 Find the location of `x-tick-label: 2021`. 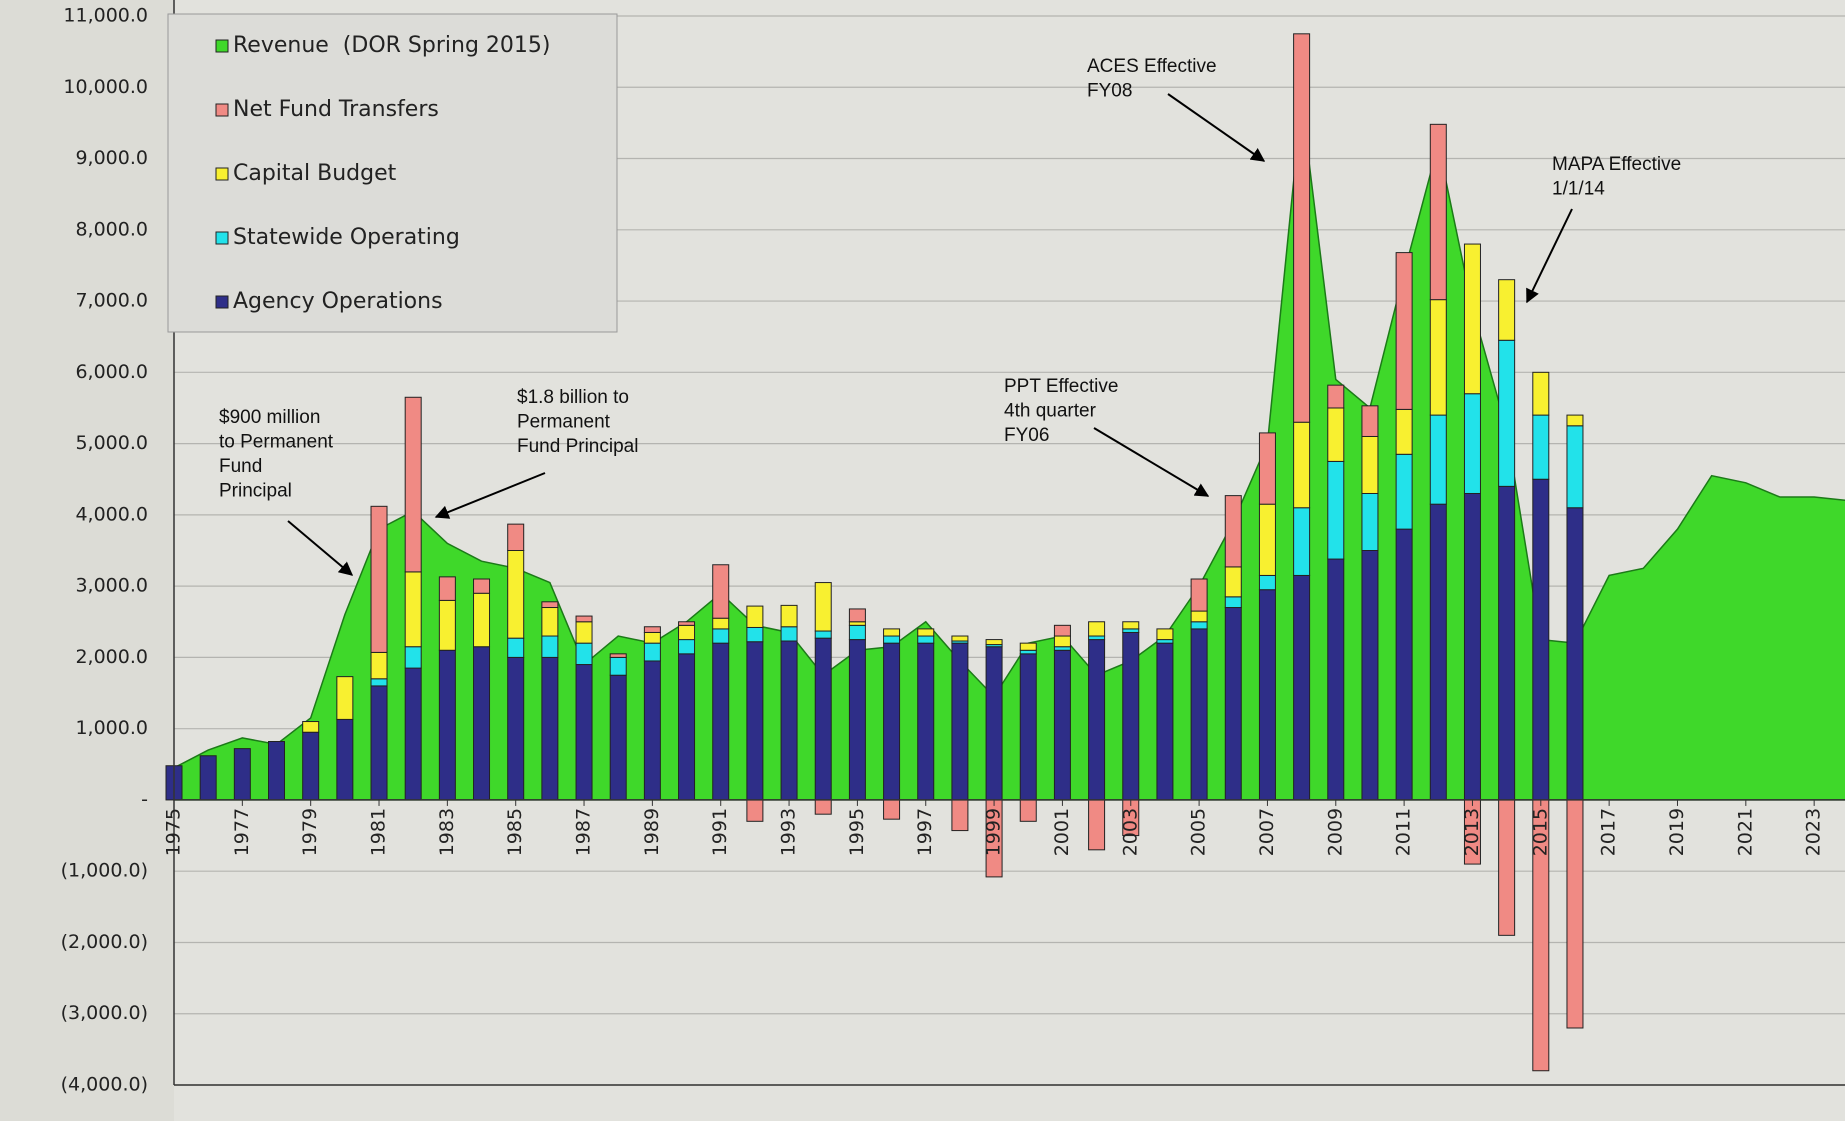

x-tick-label: 2021 is located at coordinates (1745, 832).